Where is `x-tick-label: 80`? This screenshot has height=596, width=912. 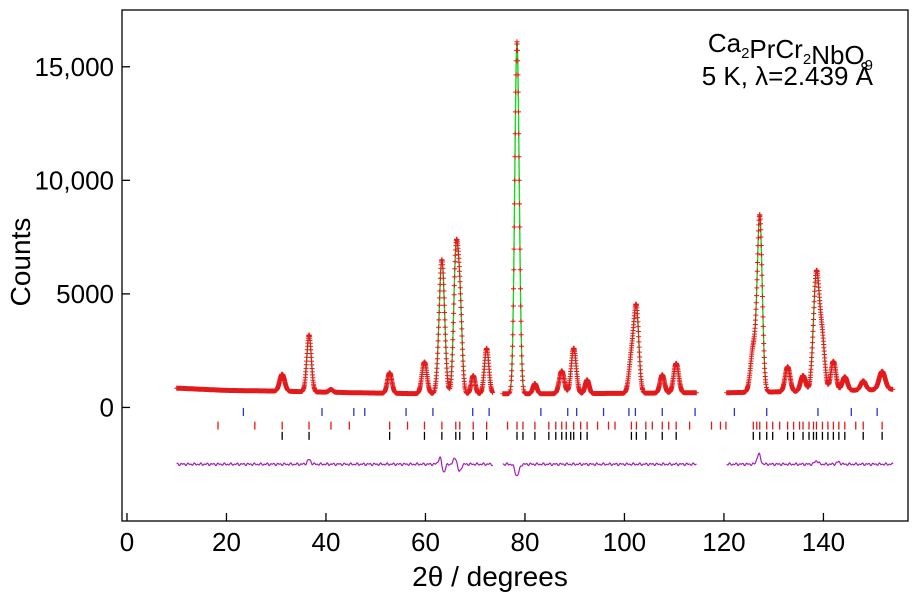
x-tick-label: 80 is located at coordinates (524, 542).